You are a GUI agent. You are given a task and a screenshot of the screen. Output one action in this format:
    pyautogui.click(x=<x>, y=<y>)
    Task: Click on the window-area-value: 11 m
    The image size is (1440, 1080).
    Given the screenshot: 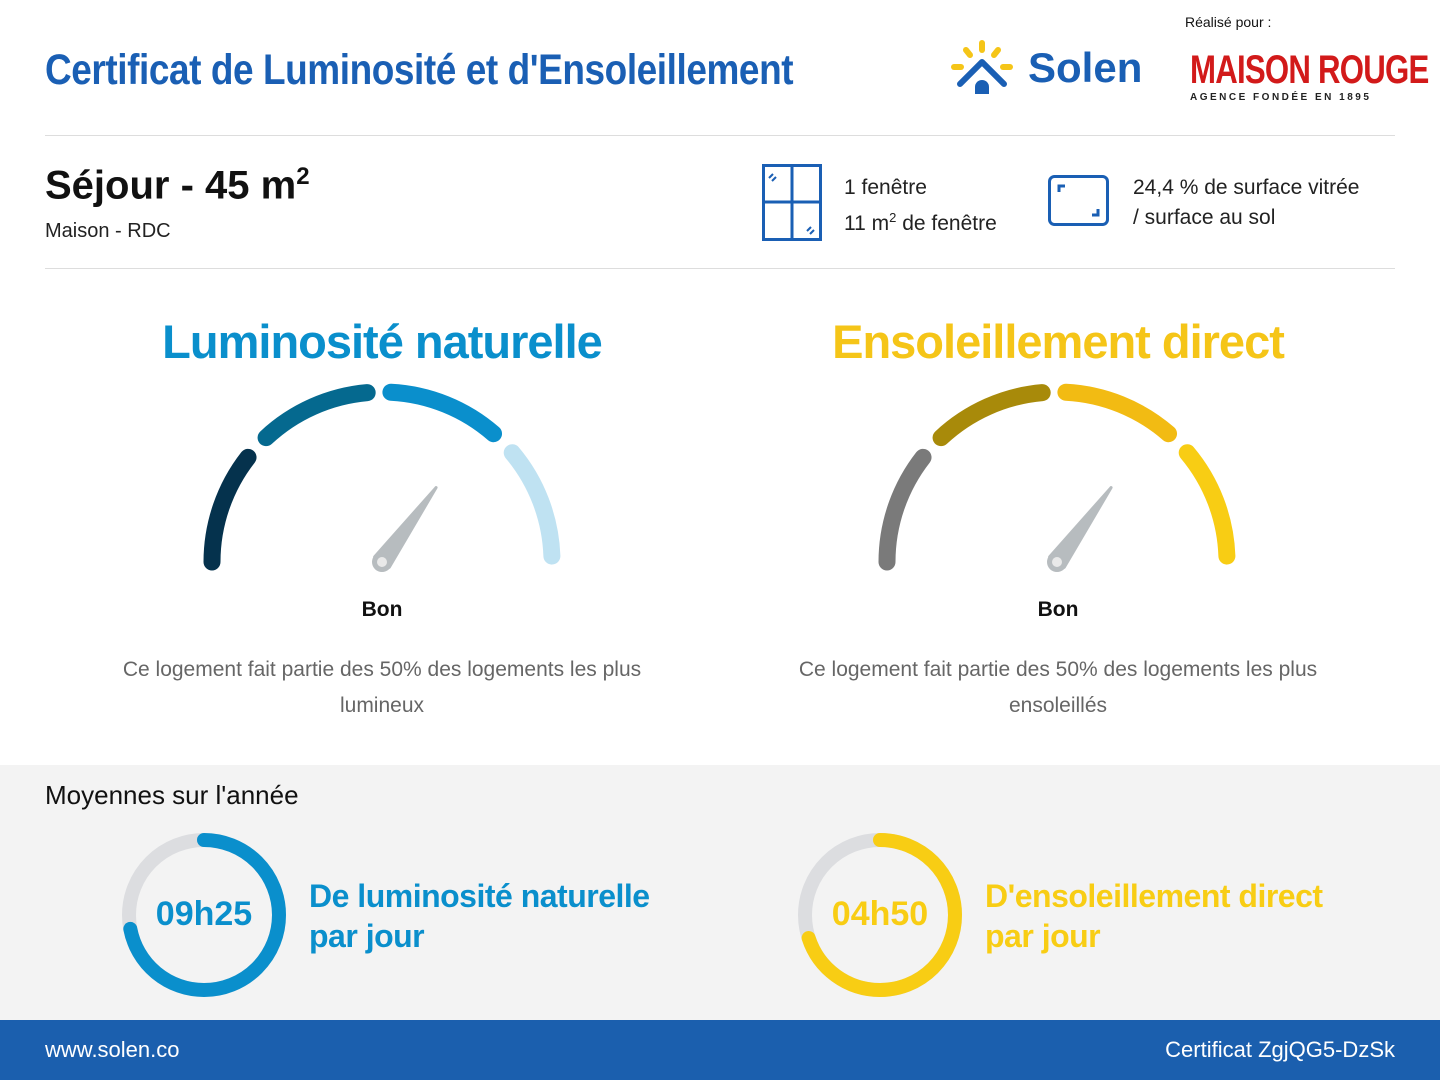 What is the action you would take?
    pyautogui.click(x=867, y=223)
    